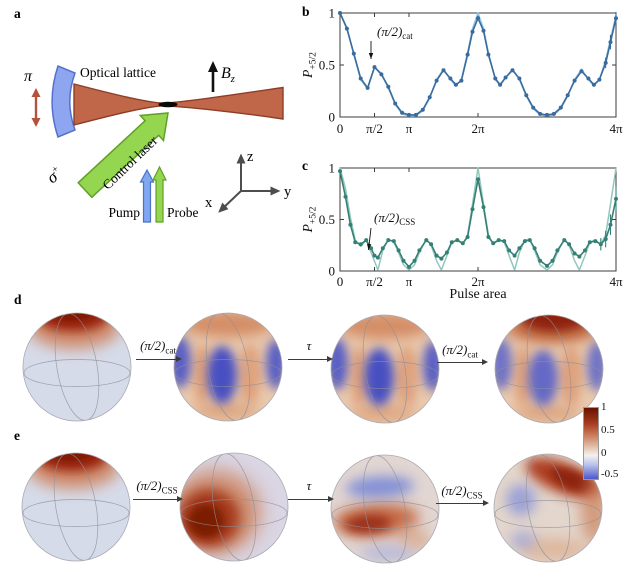  I want to click on control-laser-arrow, so click(123, 155).